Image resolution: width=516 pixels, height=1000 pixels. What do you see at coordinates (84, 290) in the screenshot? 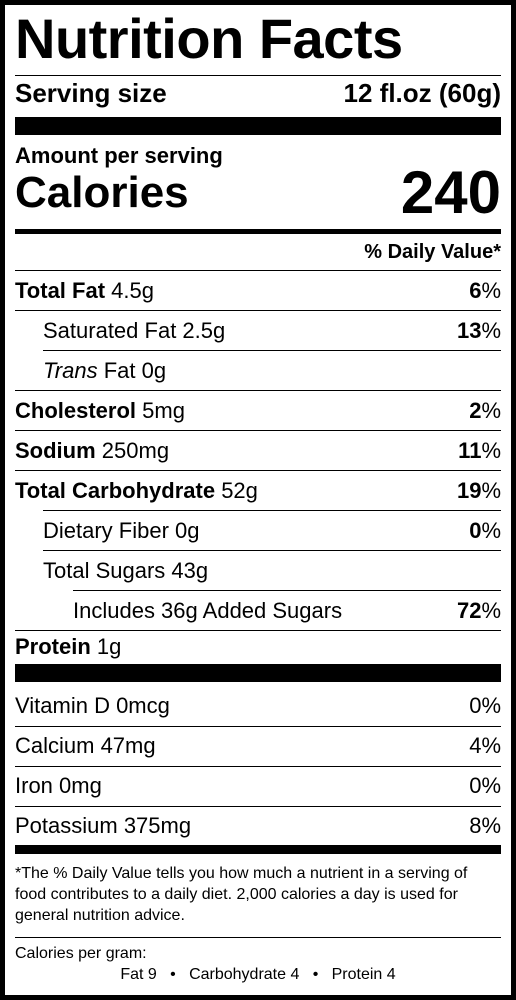
I see `nutrient-name: Total Fat 4.5g` at bounding box center [84, 290].